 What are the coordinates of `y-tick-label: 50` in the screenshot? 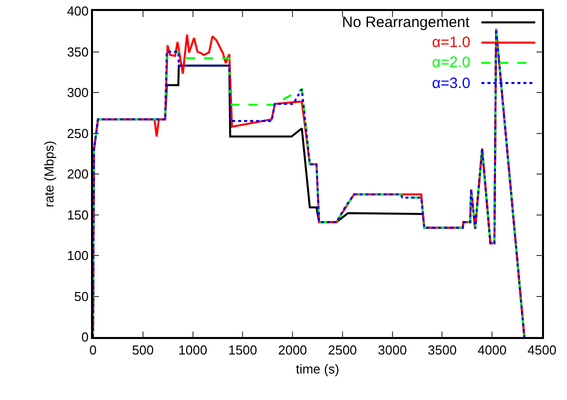 It's located at (81, 296).